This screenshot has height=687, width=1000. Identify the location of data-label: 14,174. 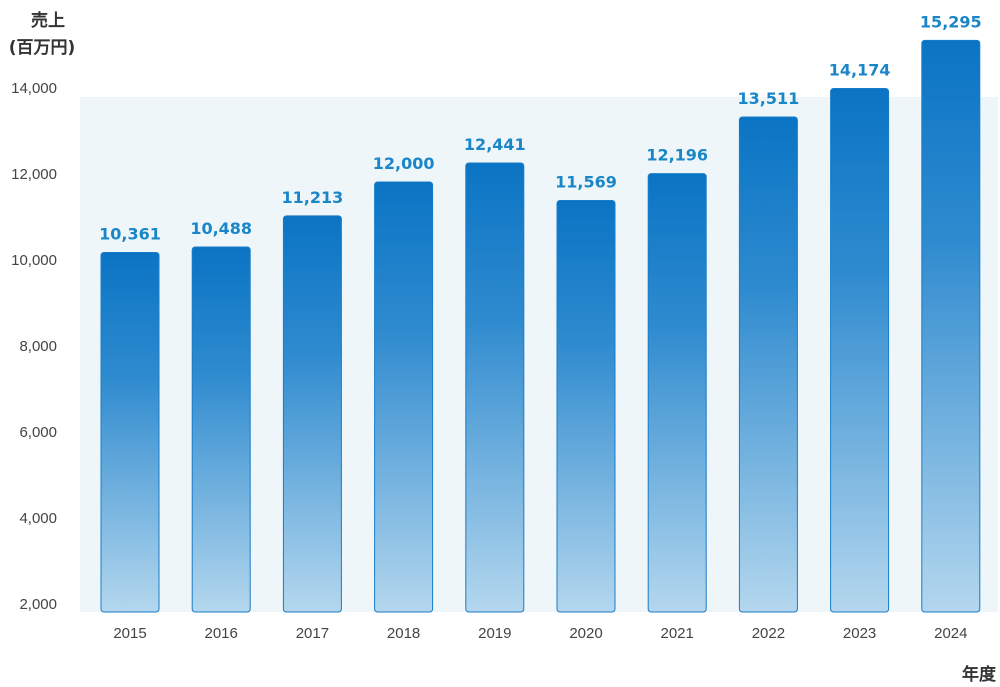
(860, 70).